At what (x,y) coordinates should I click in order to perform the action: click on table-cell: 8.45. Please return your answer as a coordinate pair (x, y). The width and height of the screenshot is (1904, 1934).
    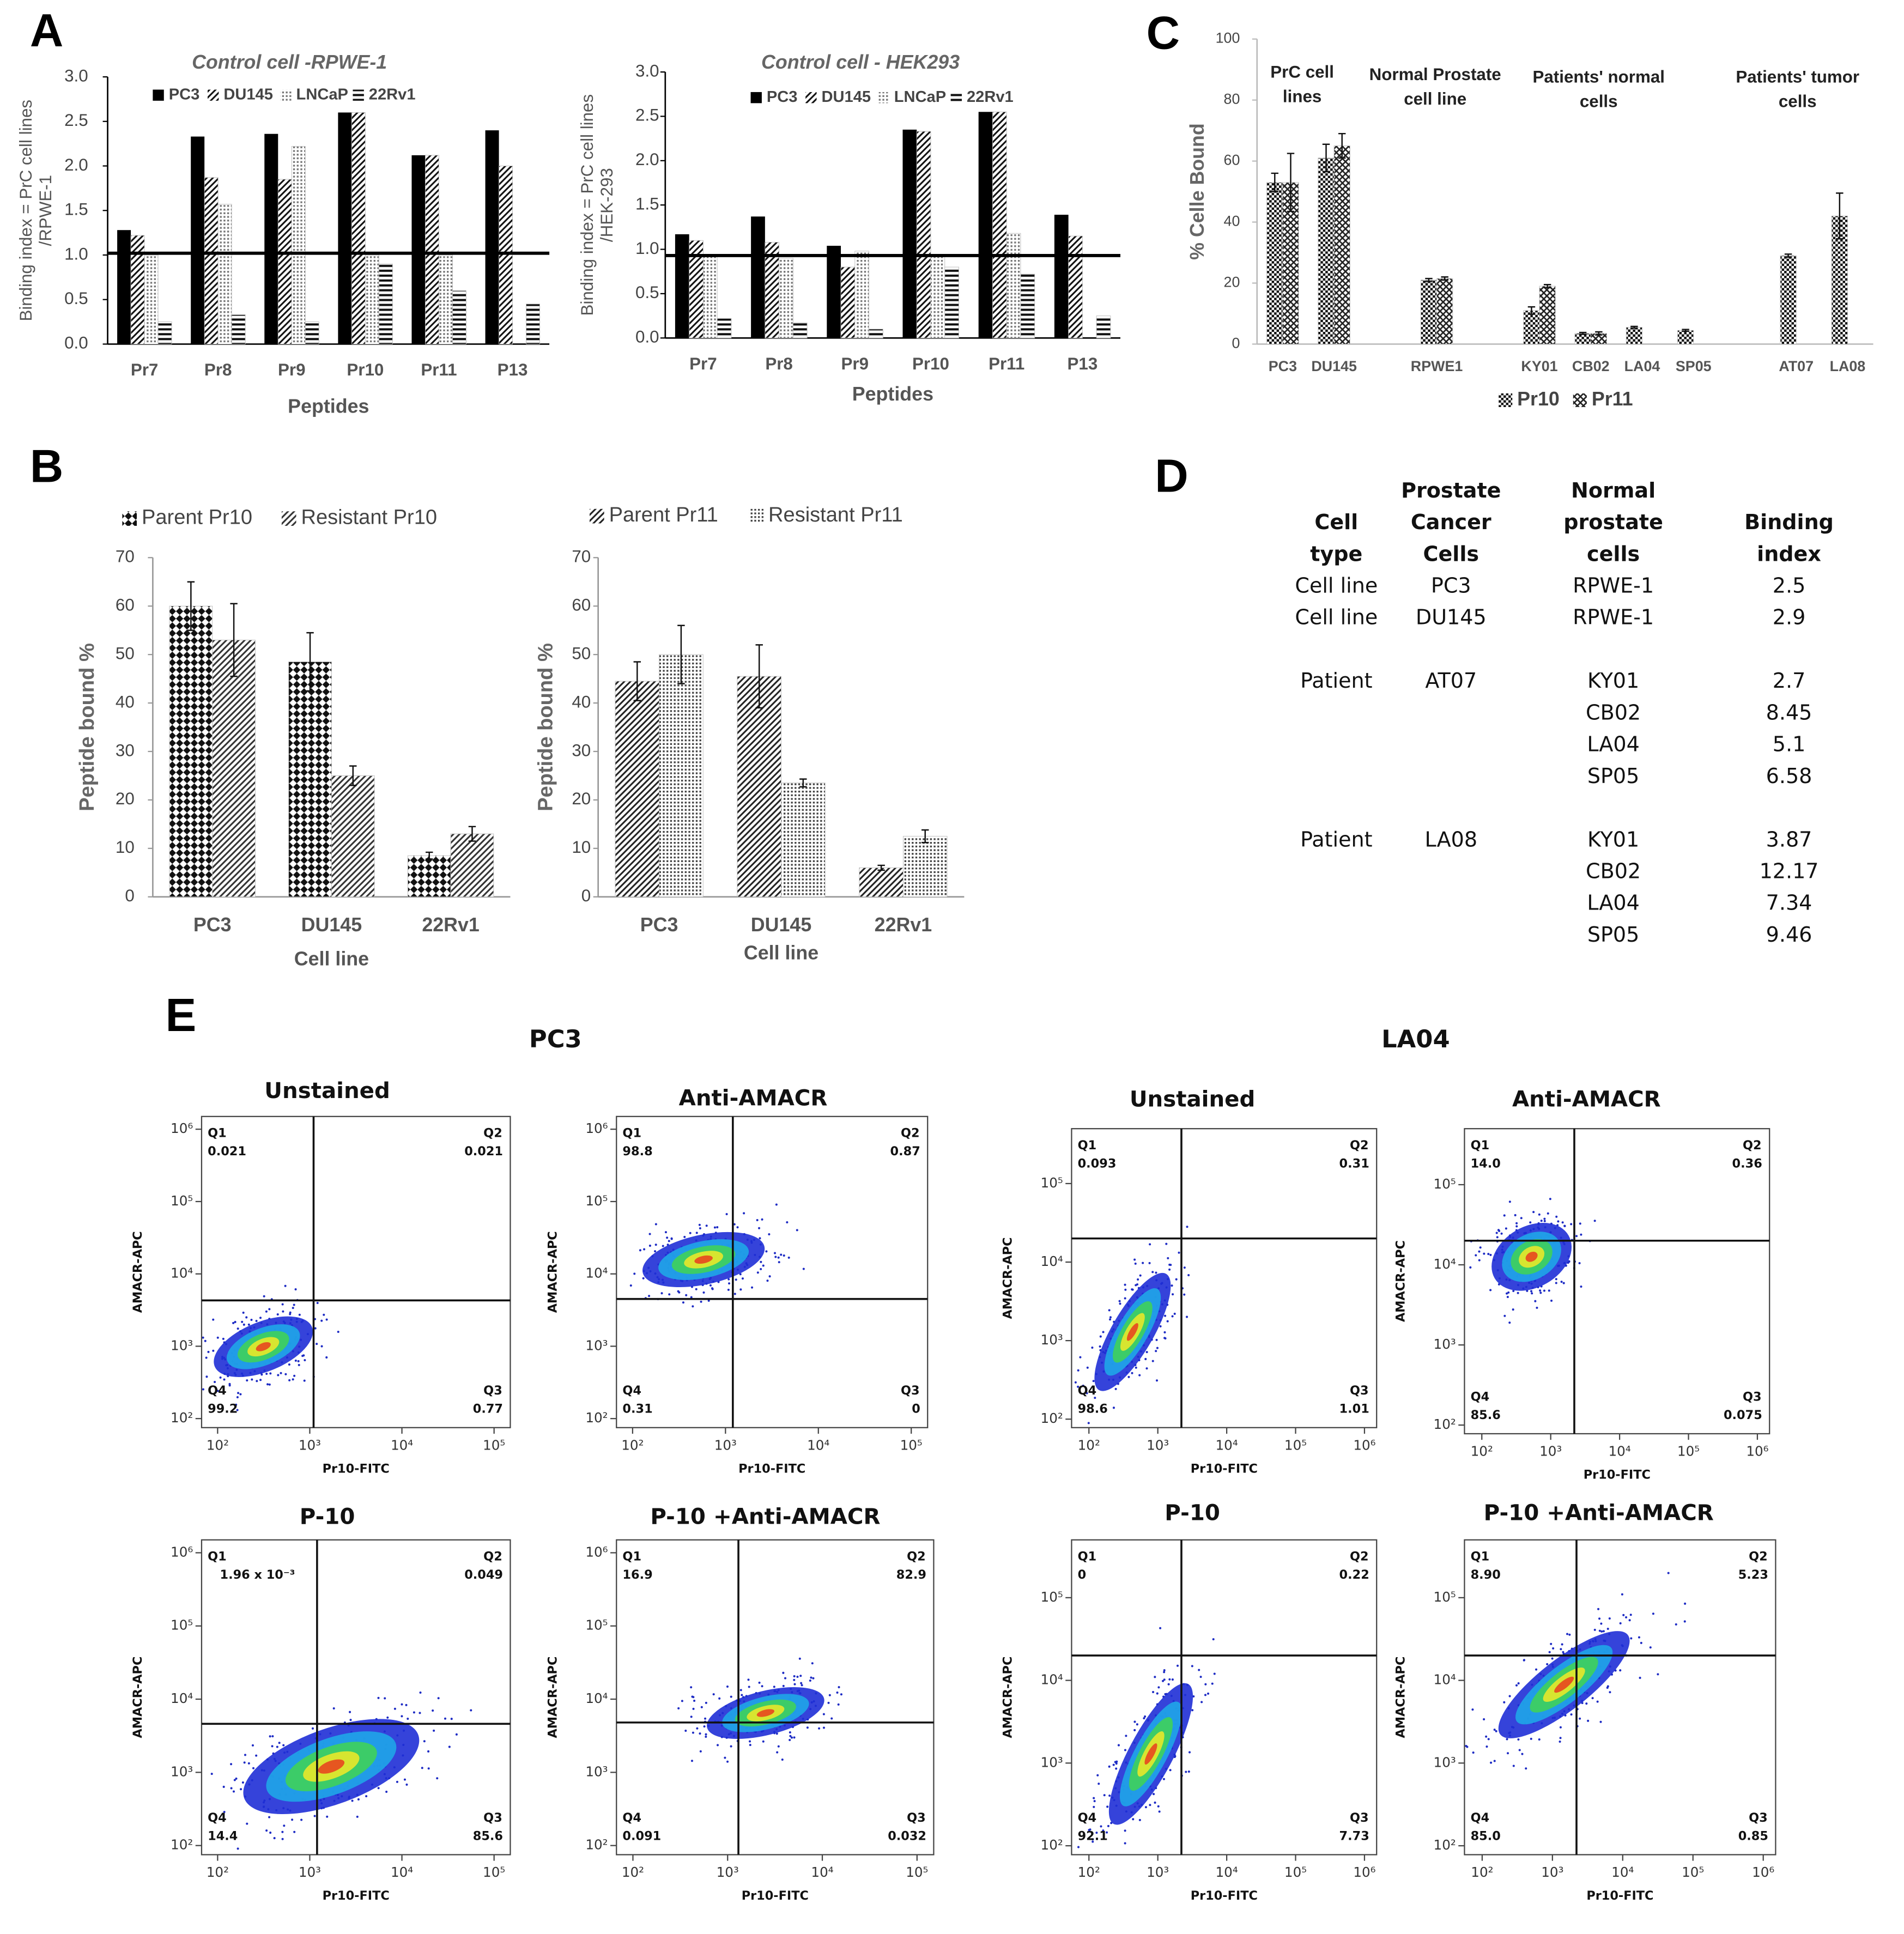
    Looking at the image, I should click on (1789, 712).